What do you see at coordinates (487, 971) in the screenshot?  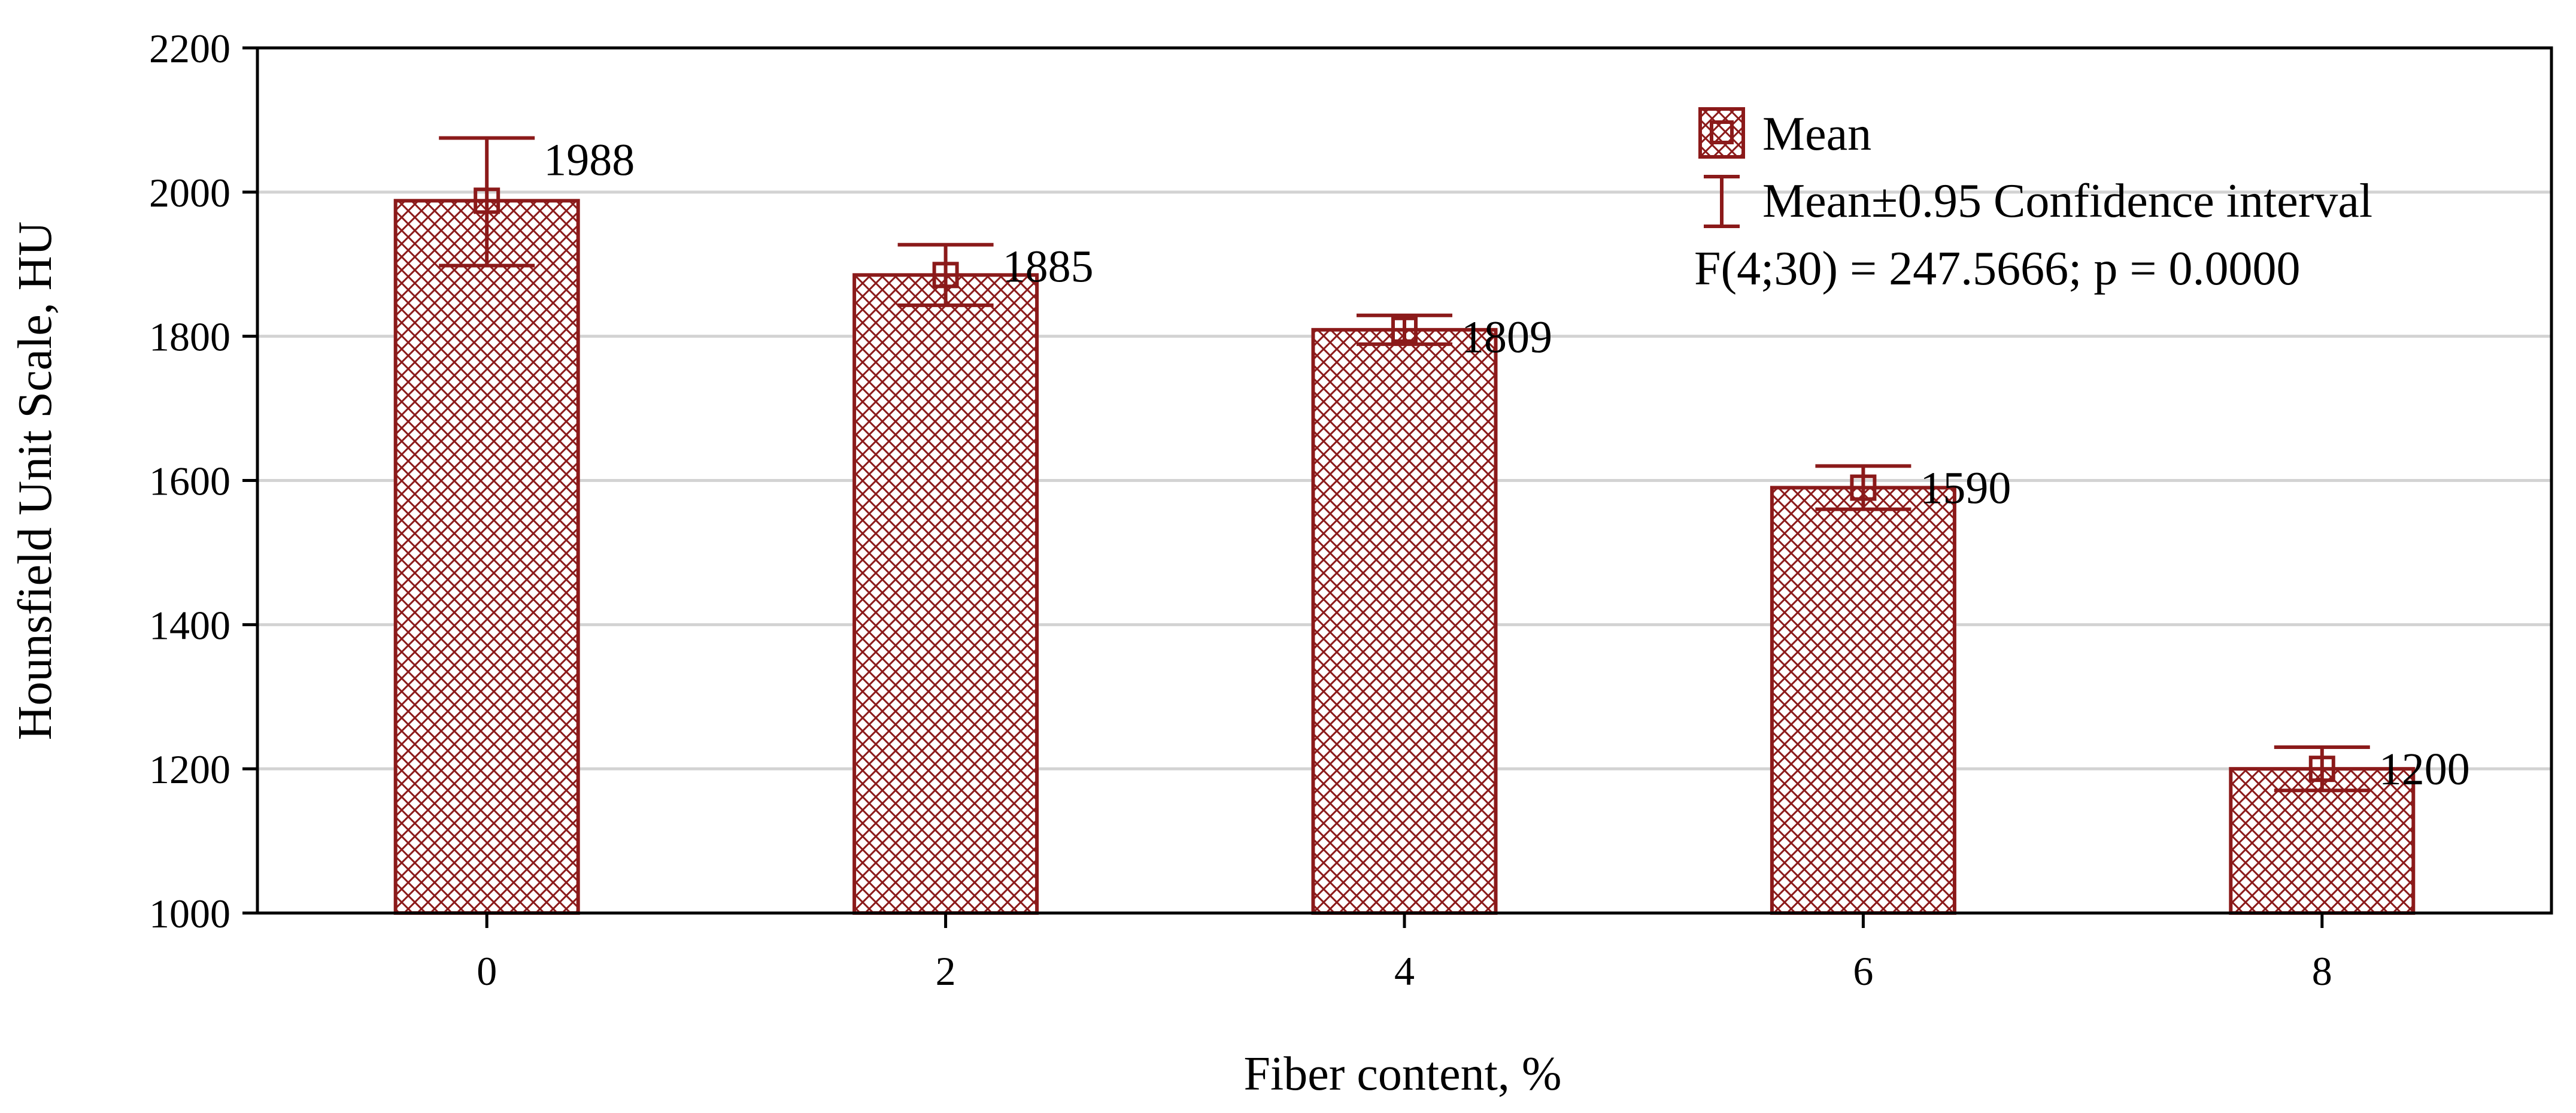 I see `x-tick-label: 0` at bounding box center [487, 971].